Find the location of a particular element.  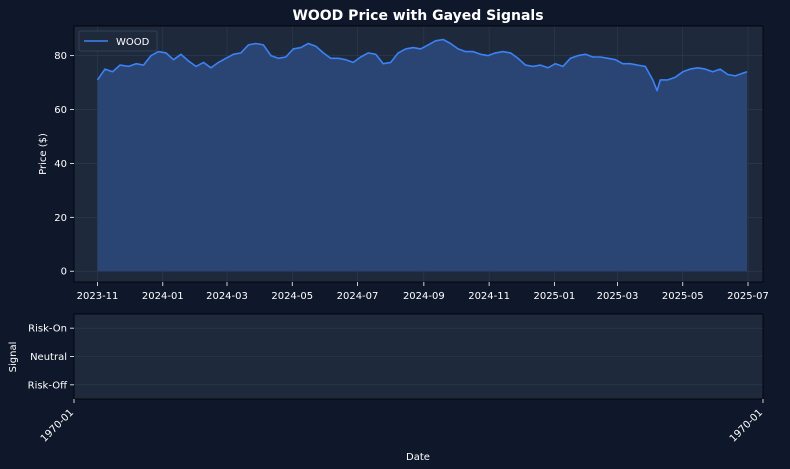

signal-y-tick-label: Risk-Off is located at coordinates (48, 385).